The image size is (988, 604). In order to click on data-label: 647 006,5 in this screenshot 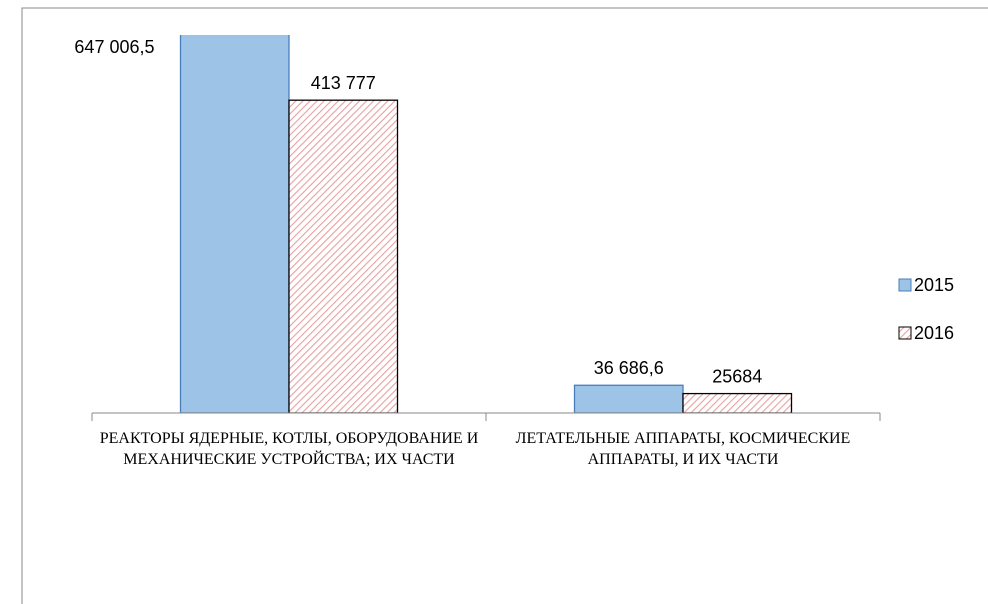, I will do `click(114, 47)`.